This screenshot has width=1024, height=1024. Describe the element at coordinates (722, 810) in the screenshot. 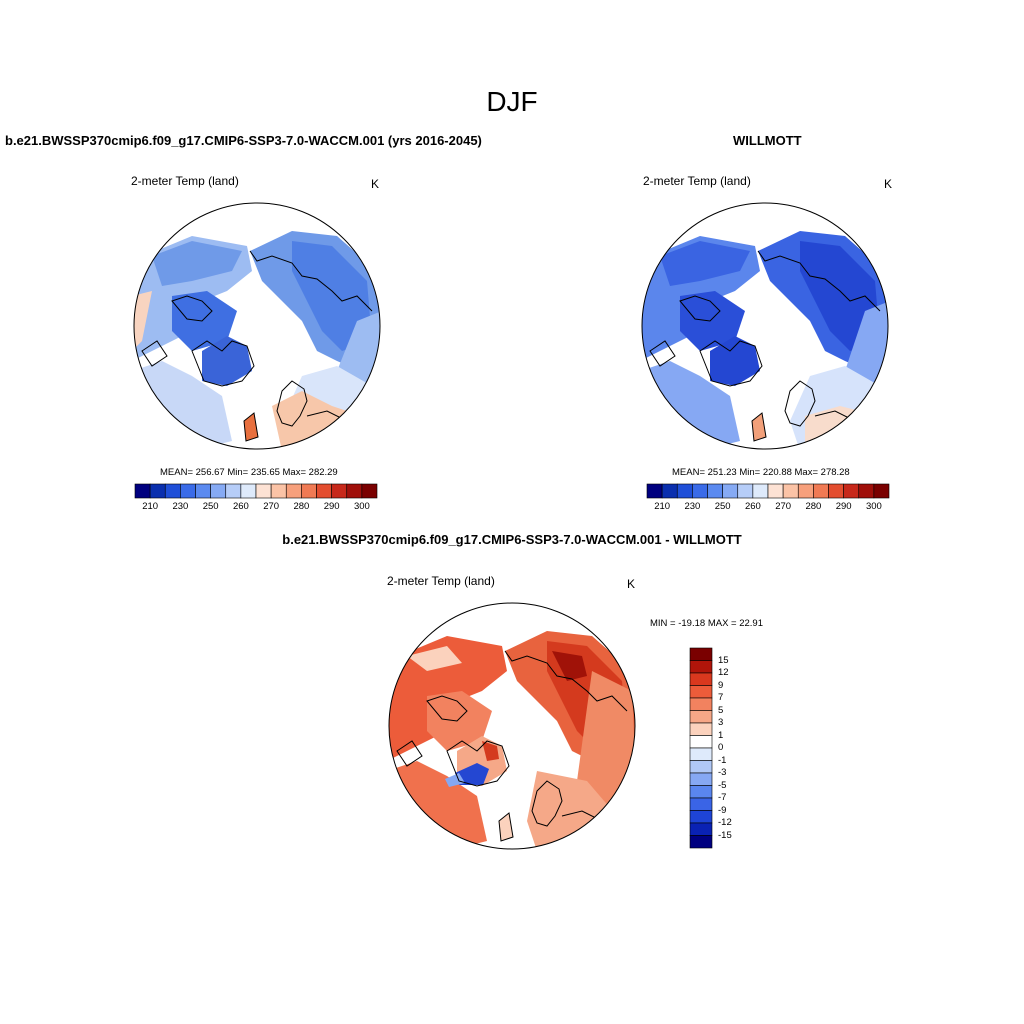

I see `colorbar-tick-label: -9` at that location.